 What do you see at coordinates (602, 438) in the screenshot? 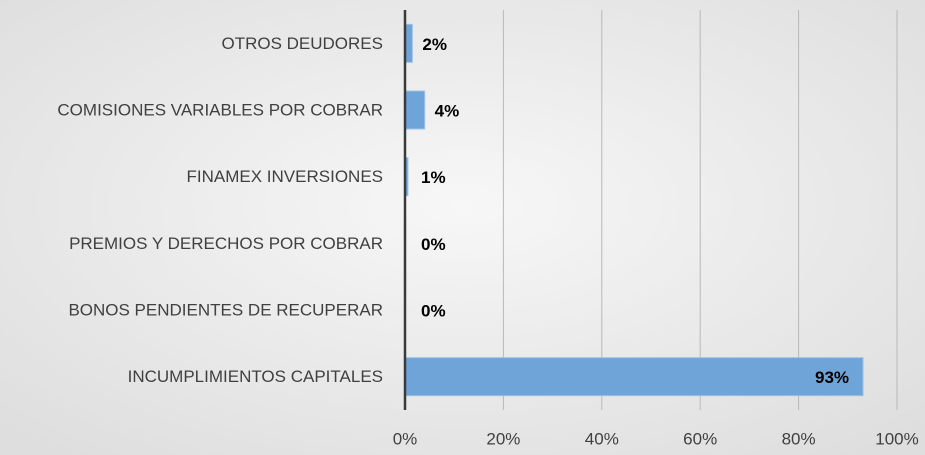
I see `x-tick-label: 40%` at bounding box center [602, 438].